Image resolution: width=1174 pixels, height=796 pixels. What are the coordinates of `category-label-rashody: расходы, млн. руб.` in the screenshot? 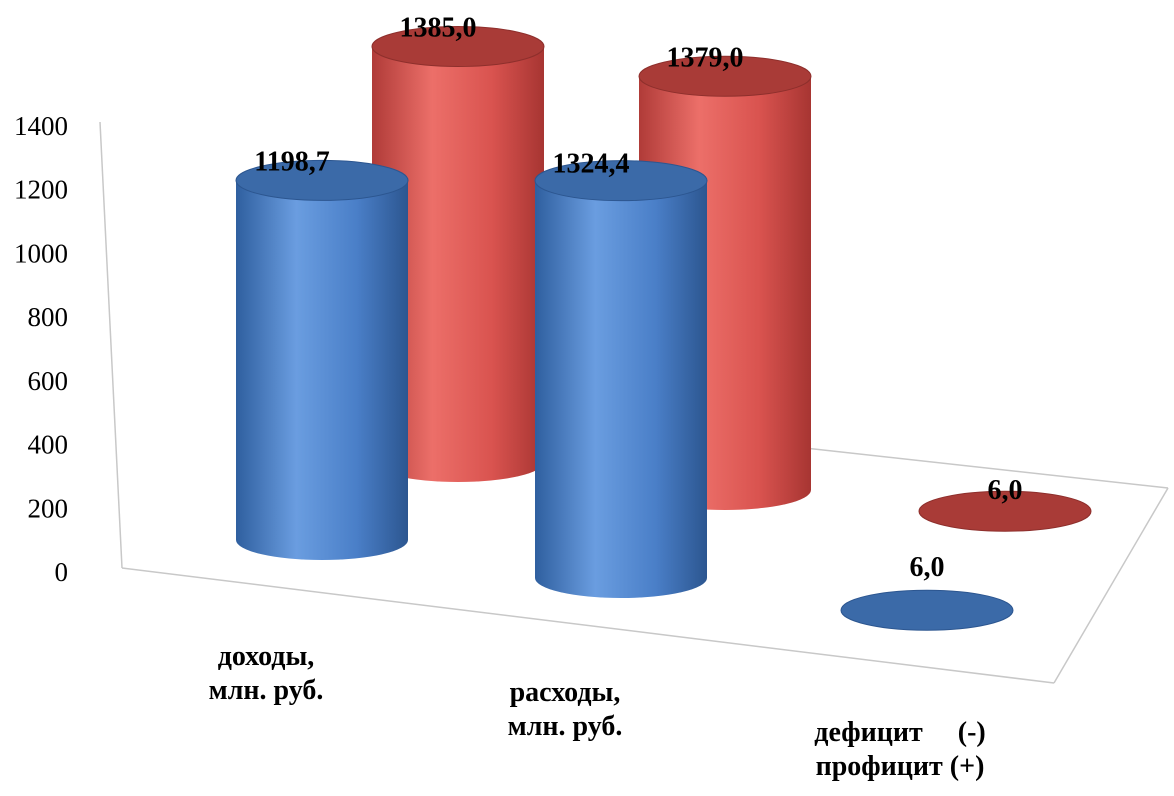 It's located at (565, 709).